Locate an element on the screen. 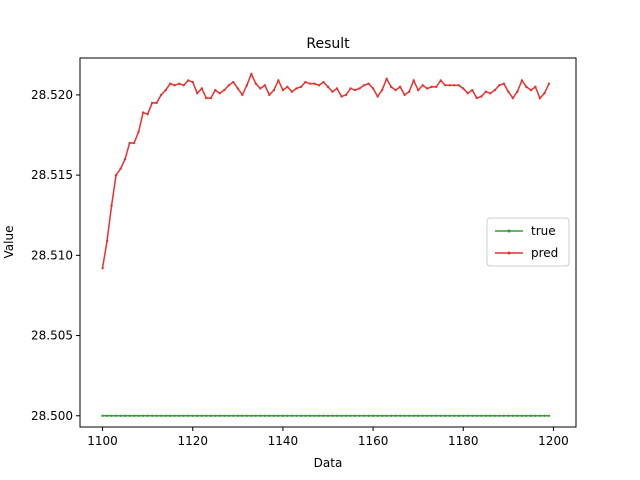 Image resolution: width=640 pixels, height=480 pixels. legend-box is located at coordinates (528, 242).